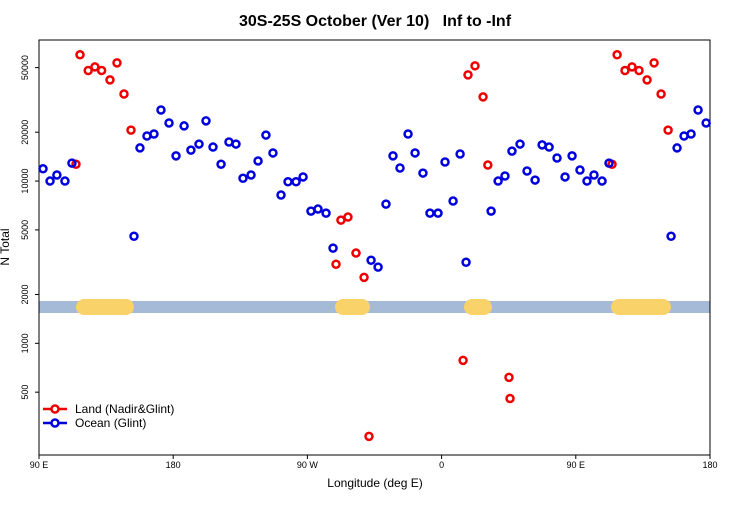 The width and height of the screenshot is (750, 505). Describe the element at coordinates (25, 67) in the screenshot. I see `y-tick-label: 50000` at that location.